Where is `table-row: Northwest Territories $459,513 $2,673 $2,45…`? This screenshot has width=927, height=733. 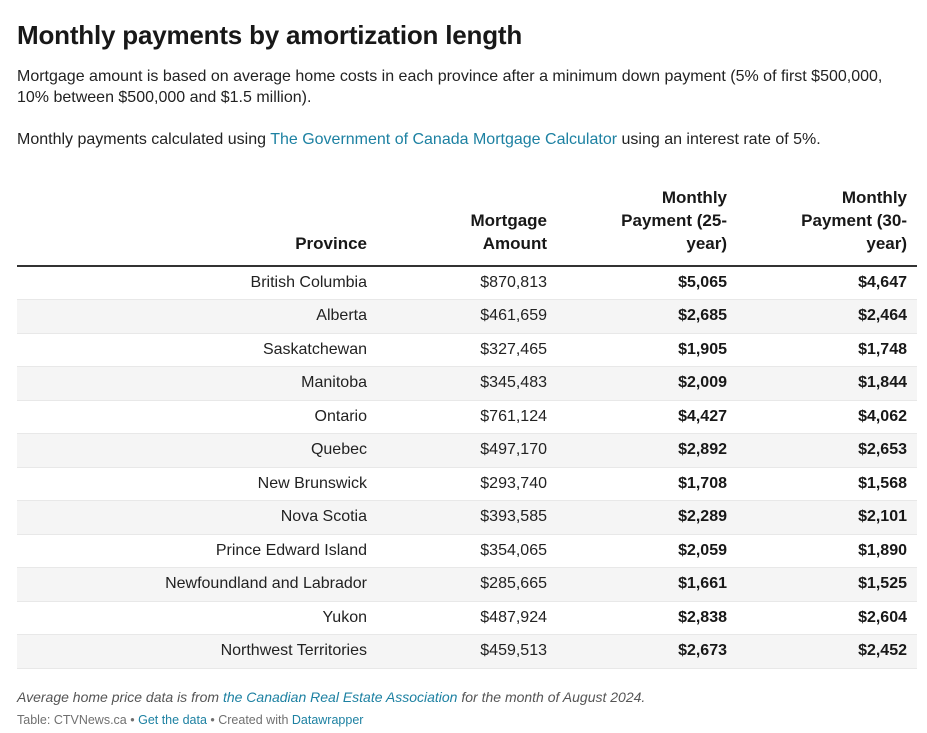
table-row: Northwest Territories $459,513 $2,673 $2,45… is located at coordinates (467, 651).